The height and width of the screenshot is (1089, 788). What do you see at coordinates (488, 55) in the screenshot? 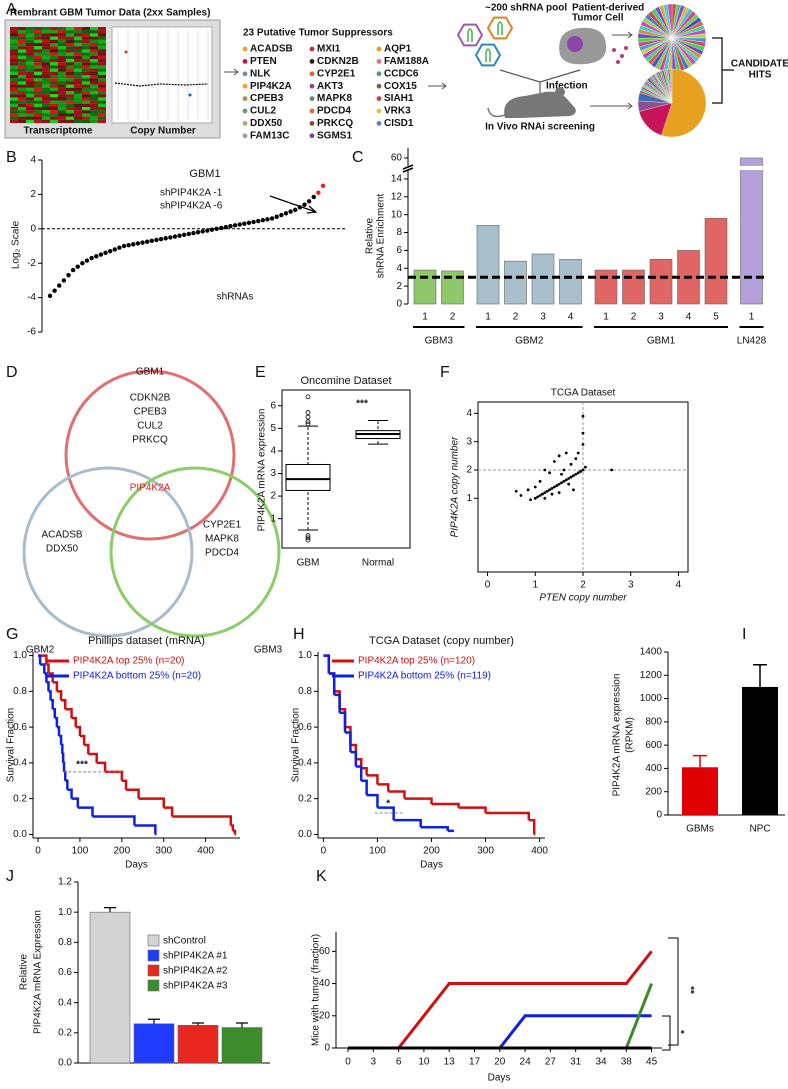
I see `shrna-hairpin` at bounding box center [488, 55].